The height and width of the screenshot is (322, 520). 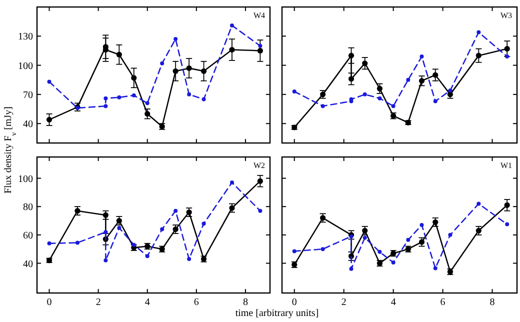 What do you see at coordinates (259, 165) in the screenshot?
I see `text: W2` at bounding box center [259, 165].